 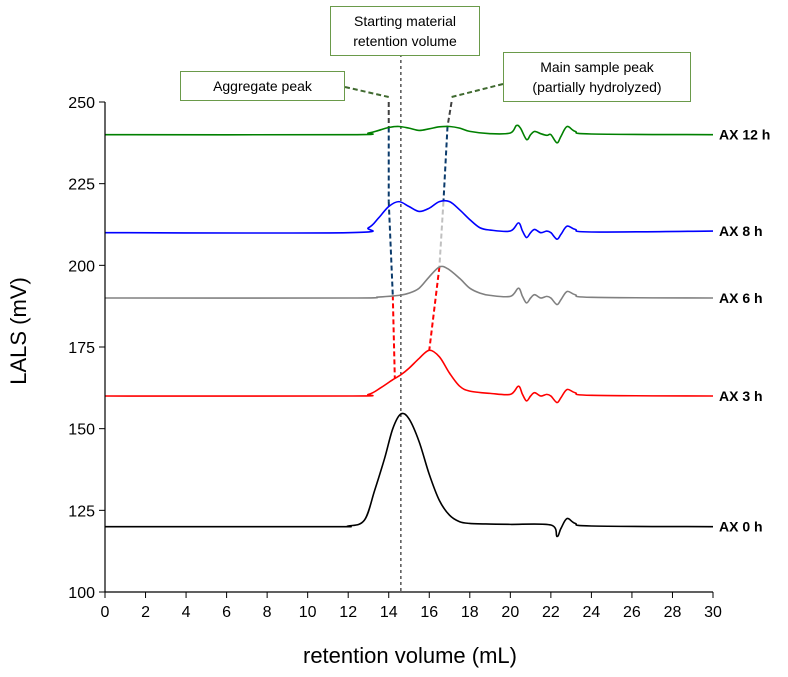 What do you see at coordinates (597, 87) in the screenshot?
I see `annotation-main-line-2: (partially hydrolyzed)` at bounding box center [597, 87].